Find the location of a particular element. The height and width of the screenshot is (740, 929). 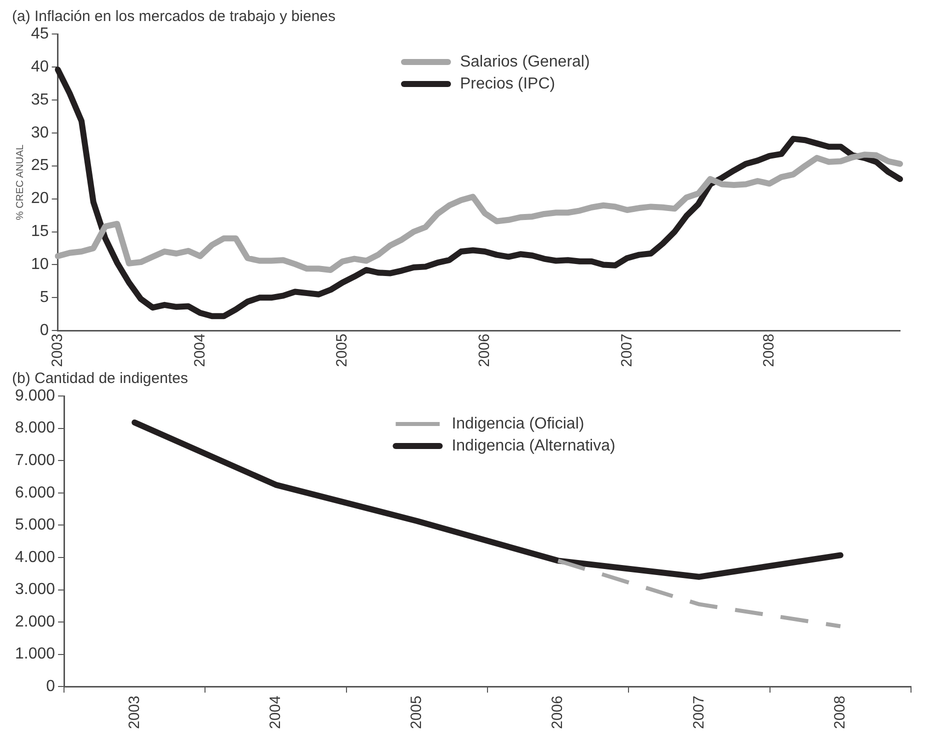

y-tick-label: 1.000 is located at coordinates (35, 654).